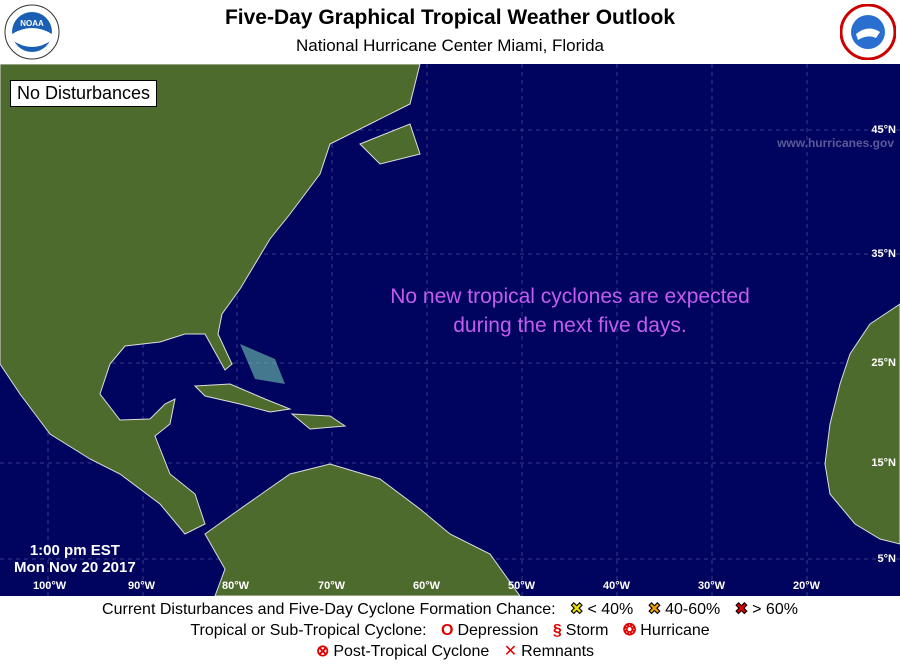 Image resolution: width=900 pixels, height=665 pixels. What do you see at coordinates (262, 364) in the screenshot?
I see `bahamas-shallows` at bounding box center [262, 364].